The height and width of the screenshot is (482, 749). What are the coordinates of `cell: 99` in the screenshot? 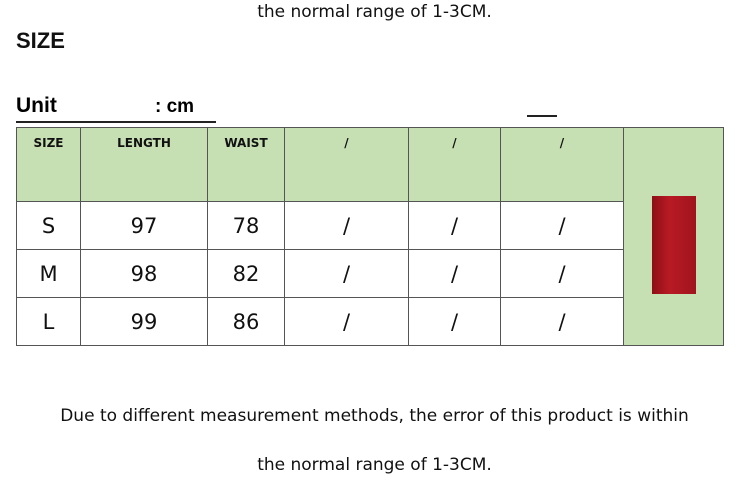 It's located at (144, 321).